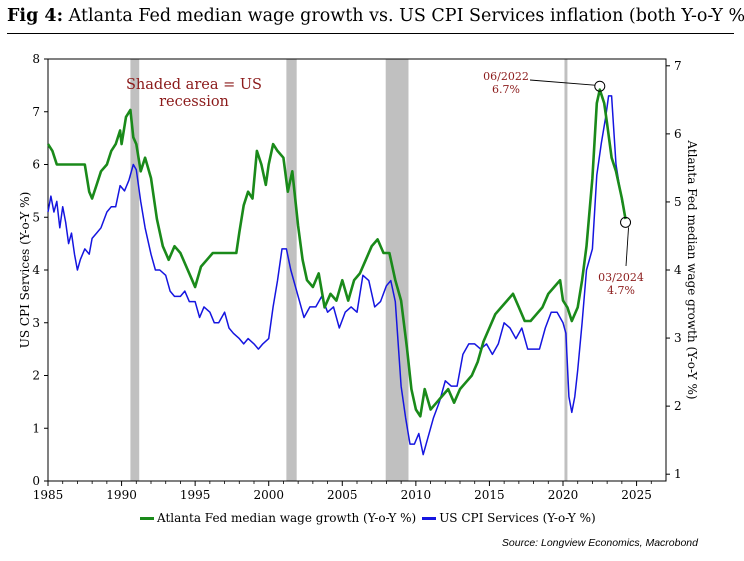  I want to click on source-note: Source: Longview Economics, Macrobond, so click(599, 543).